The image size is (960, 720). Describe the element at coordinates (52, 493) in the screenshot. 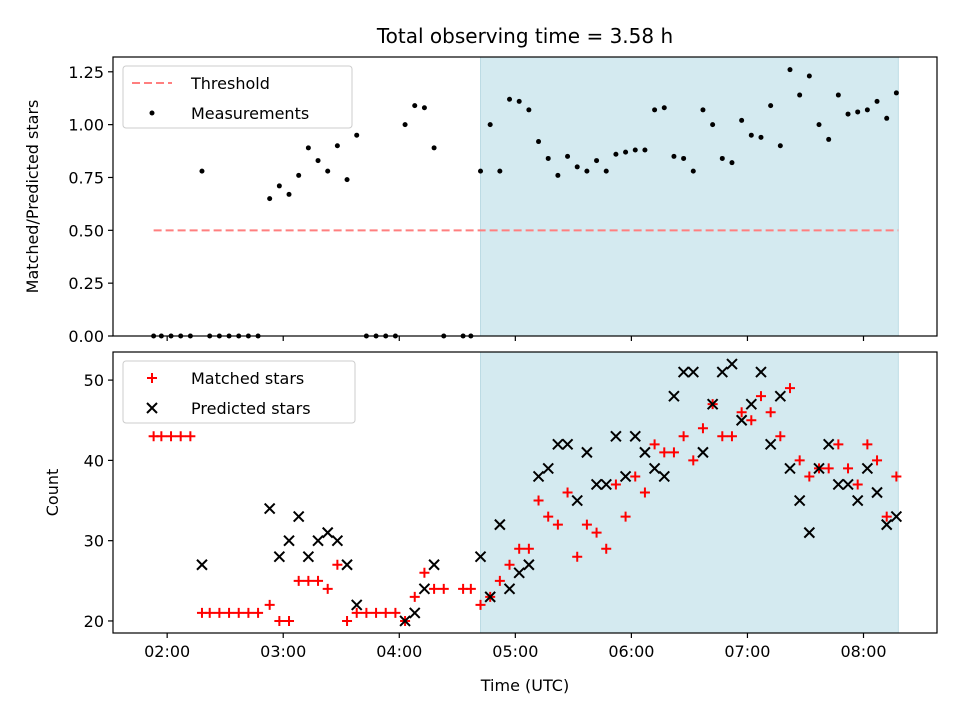

I see `y-axis-label: Count` at that location.